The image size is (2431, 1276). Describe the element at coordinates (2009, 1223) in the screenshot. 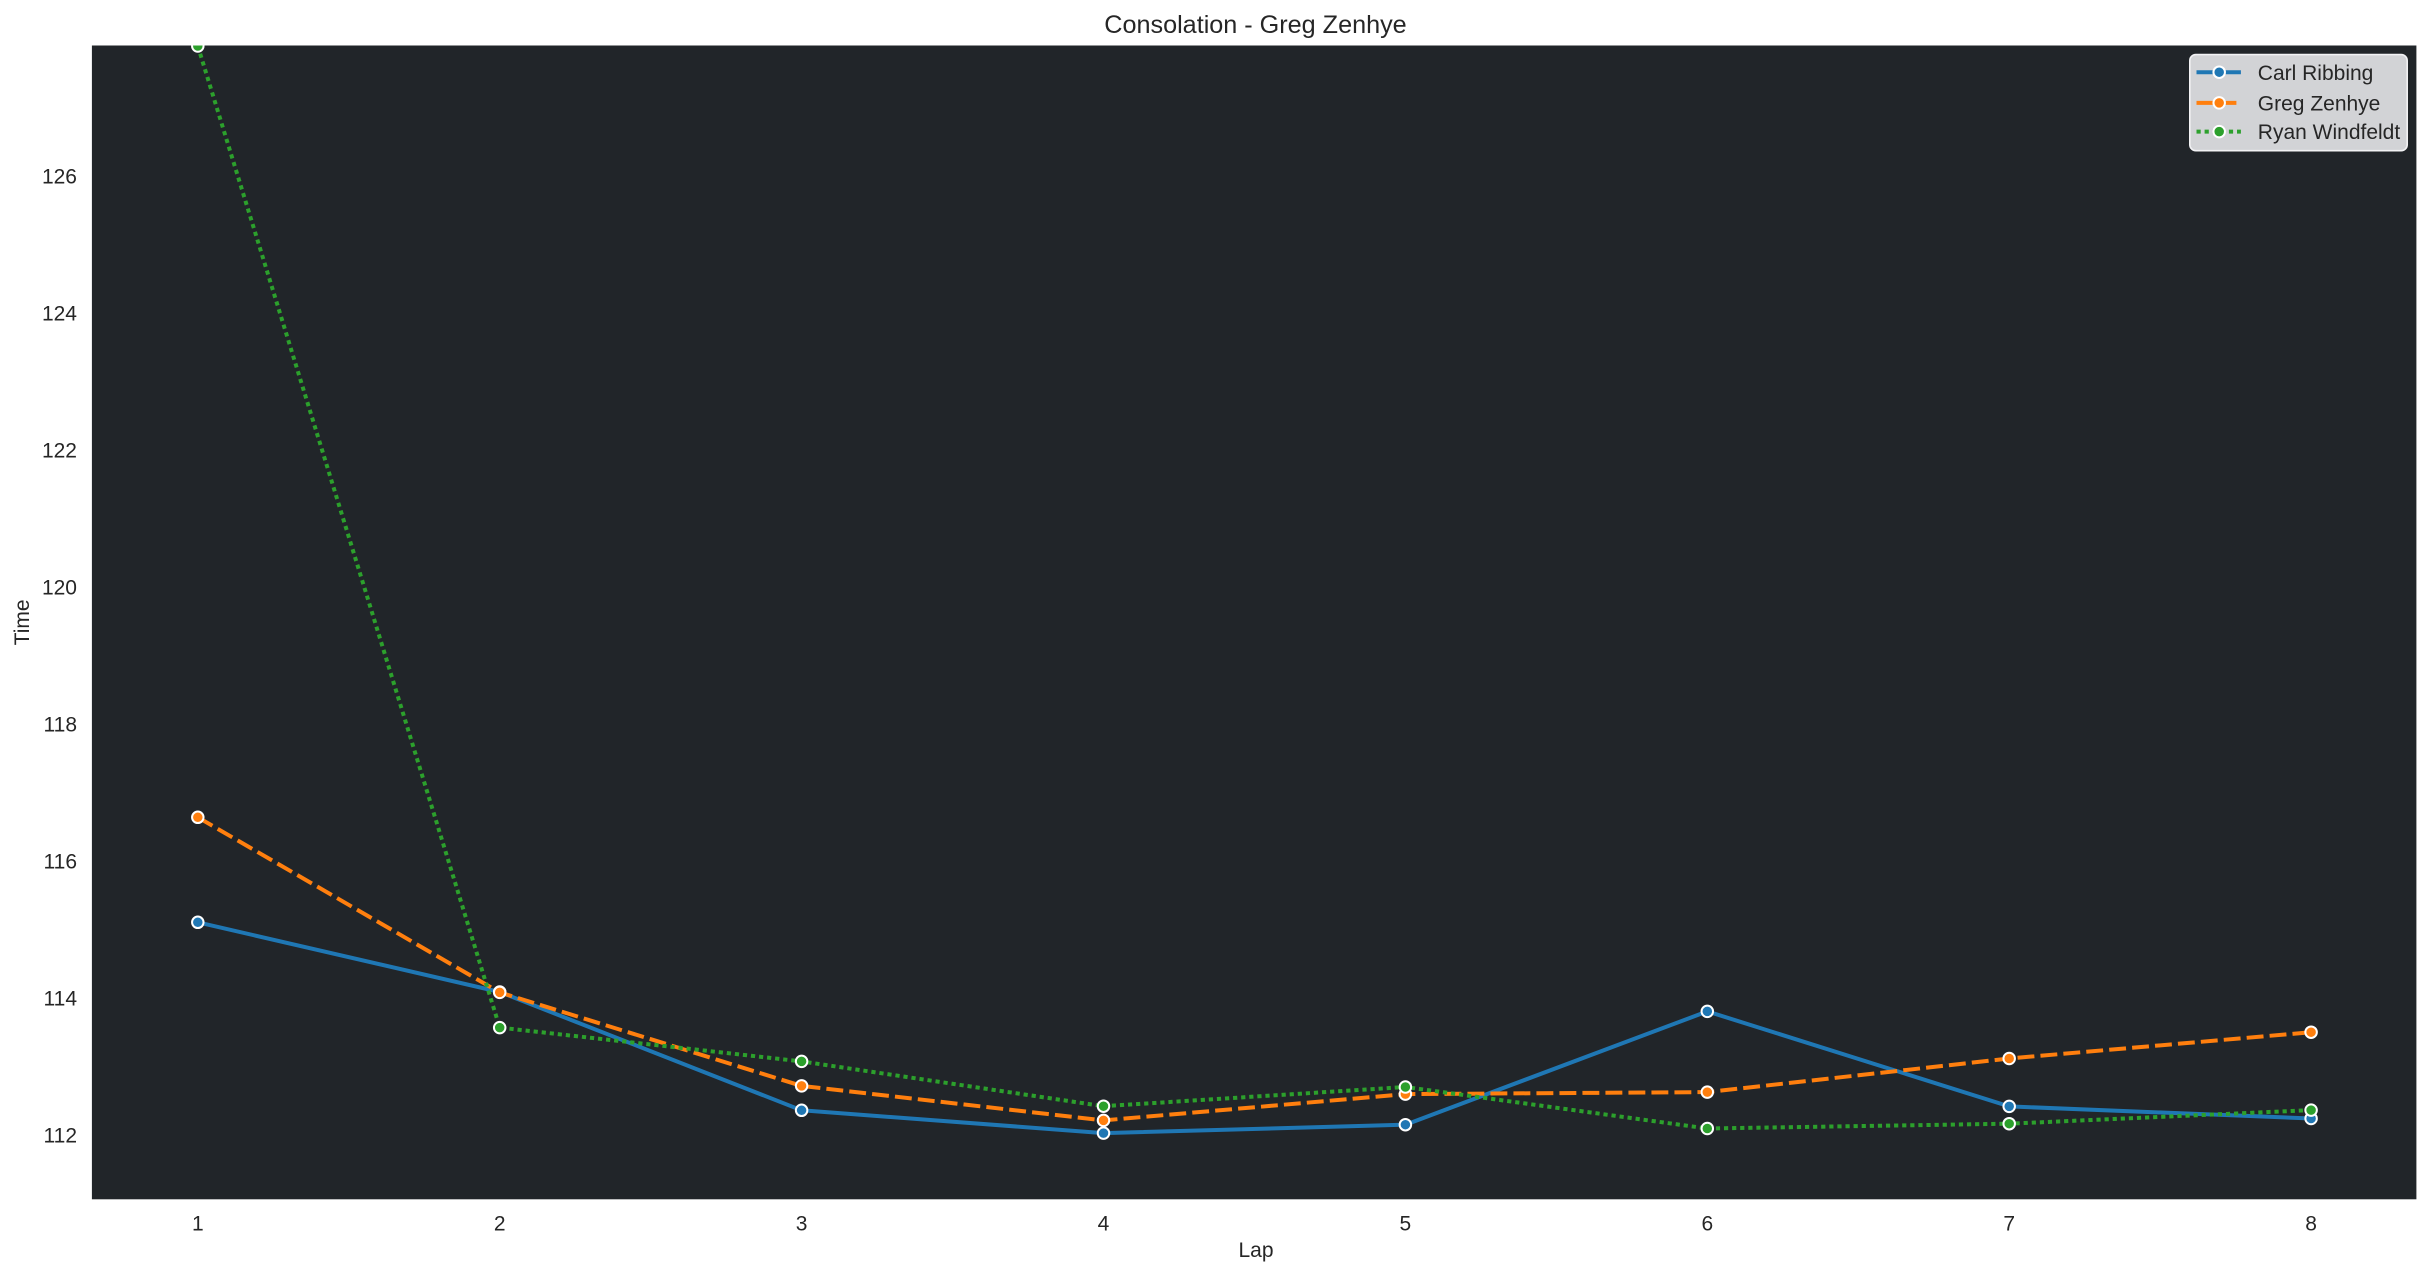

I see `svg-text: 7` at that location.